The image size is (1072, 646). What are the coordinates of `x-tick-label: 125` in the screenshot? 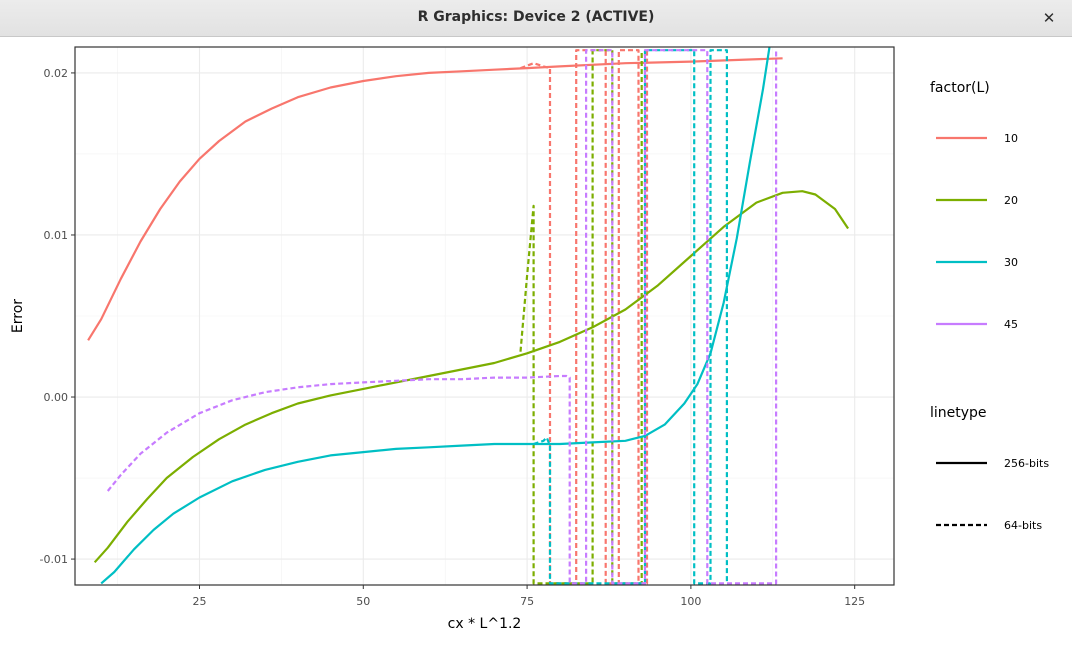 It's located at (854, 601).